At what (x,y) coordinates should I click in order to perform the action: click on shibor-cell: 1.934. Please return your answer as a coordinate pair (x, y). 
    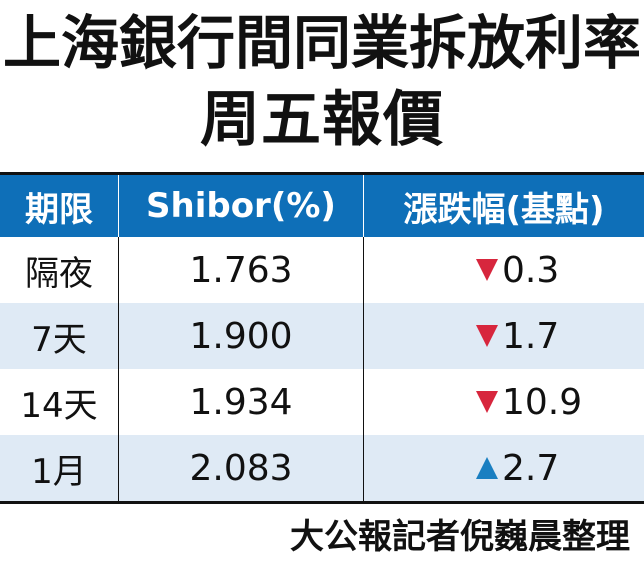
    Looking at the image, I should click on (240, 402).